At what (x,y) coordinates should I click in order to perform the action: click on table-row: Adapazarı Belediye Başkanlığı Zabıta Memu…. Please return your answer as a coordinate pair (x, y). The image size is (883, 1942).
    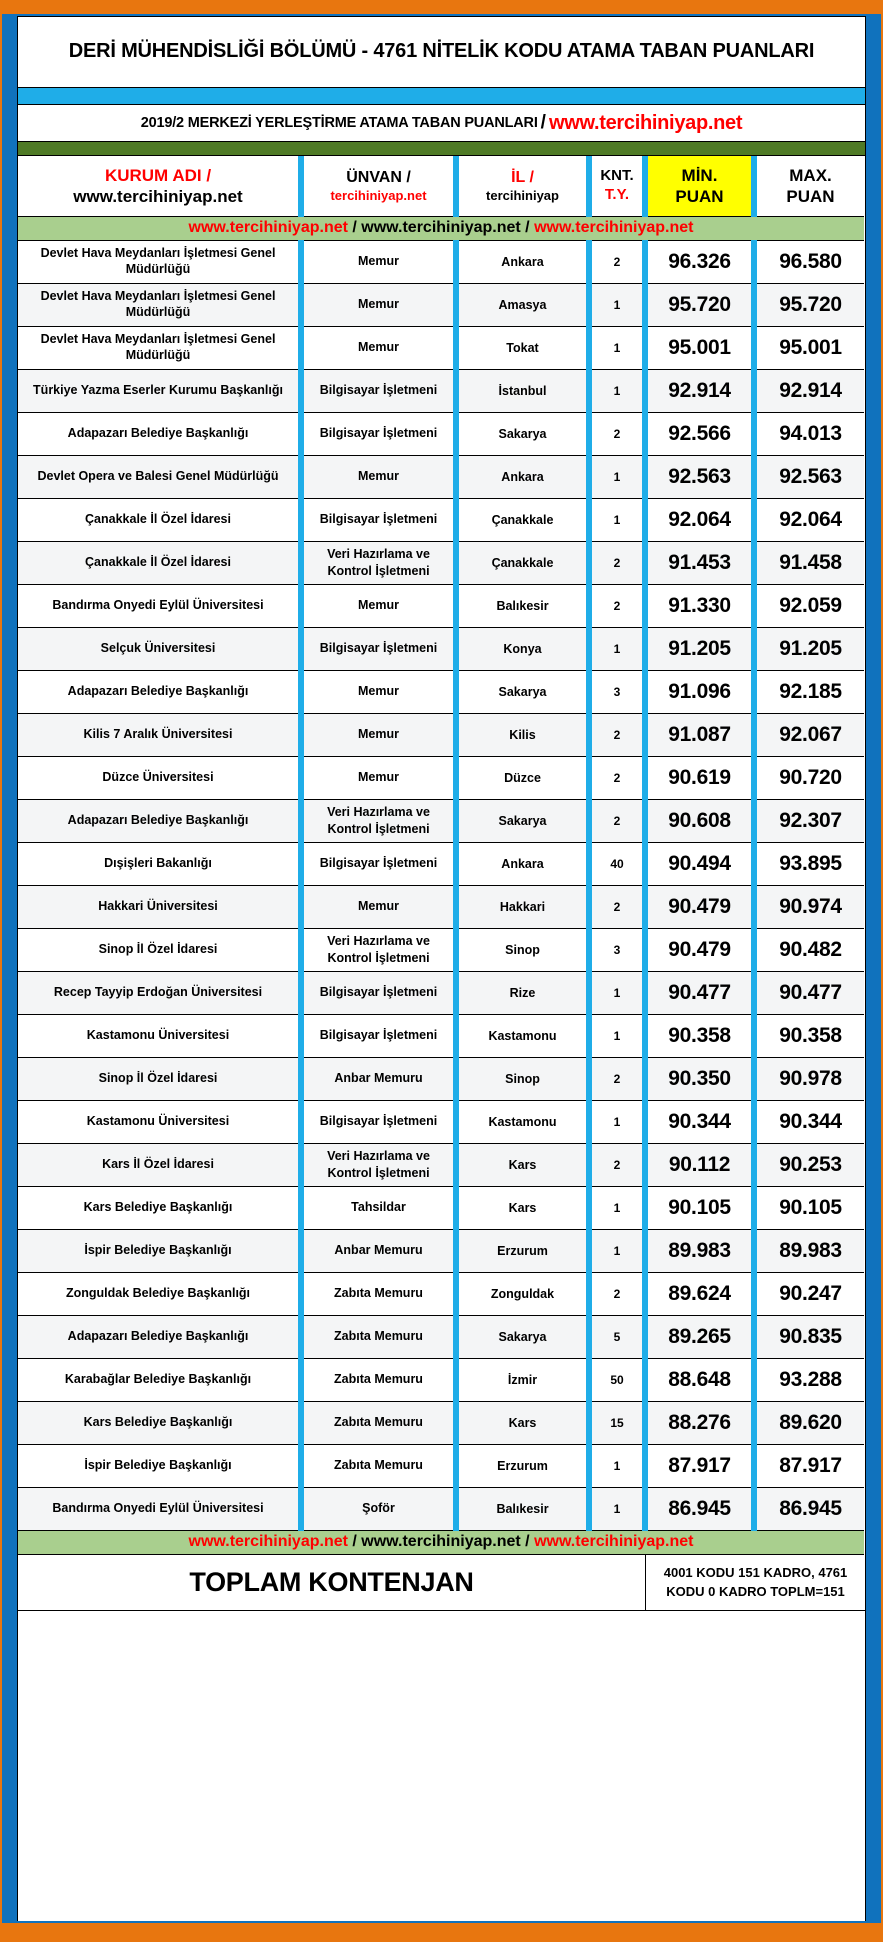
    Looking at the image, I should click on (441, 1337).